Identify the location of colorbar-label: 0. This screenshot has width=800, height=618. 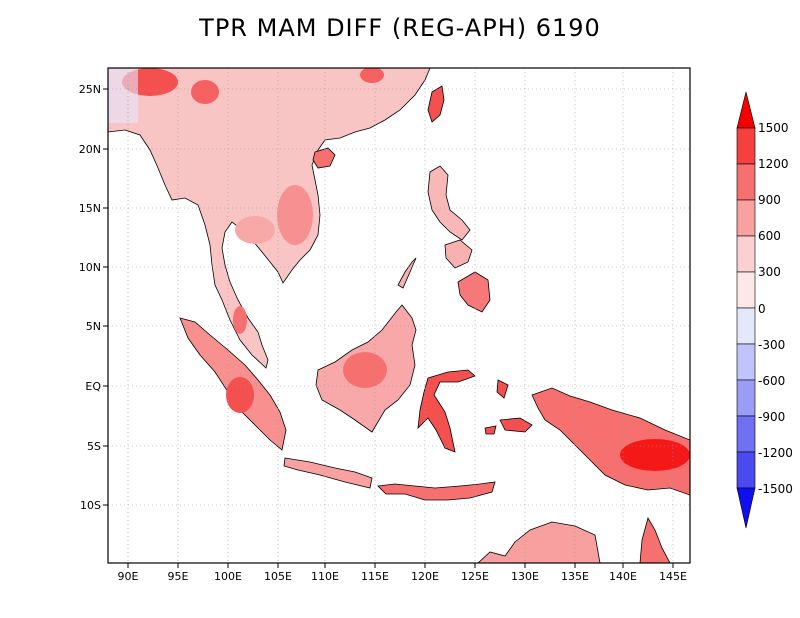
(762, 309).